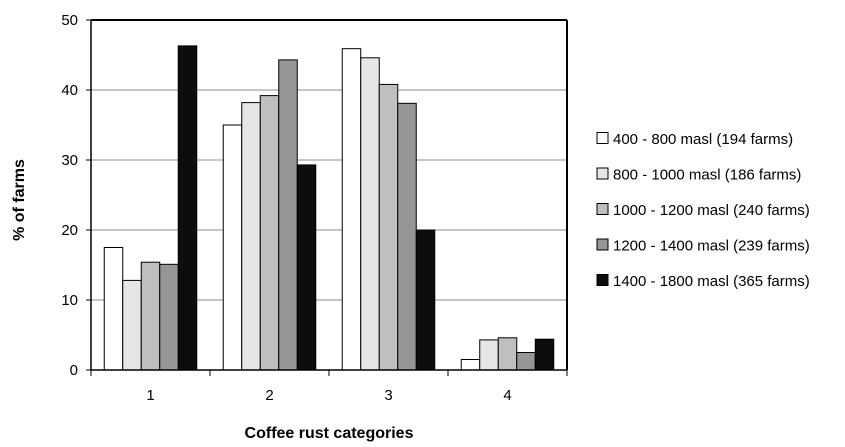 The height and width of the screenshot is (447, 845). I want to click on legend-label: 800 - 1000 masl (186 farms), so click(707, 175).